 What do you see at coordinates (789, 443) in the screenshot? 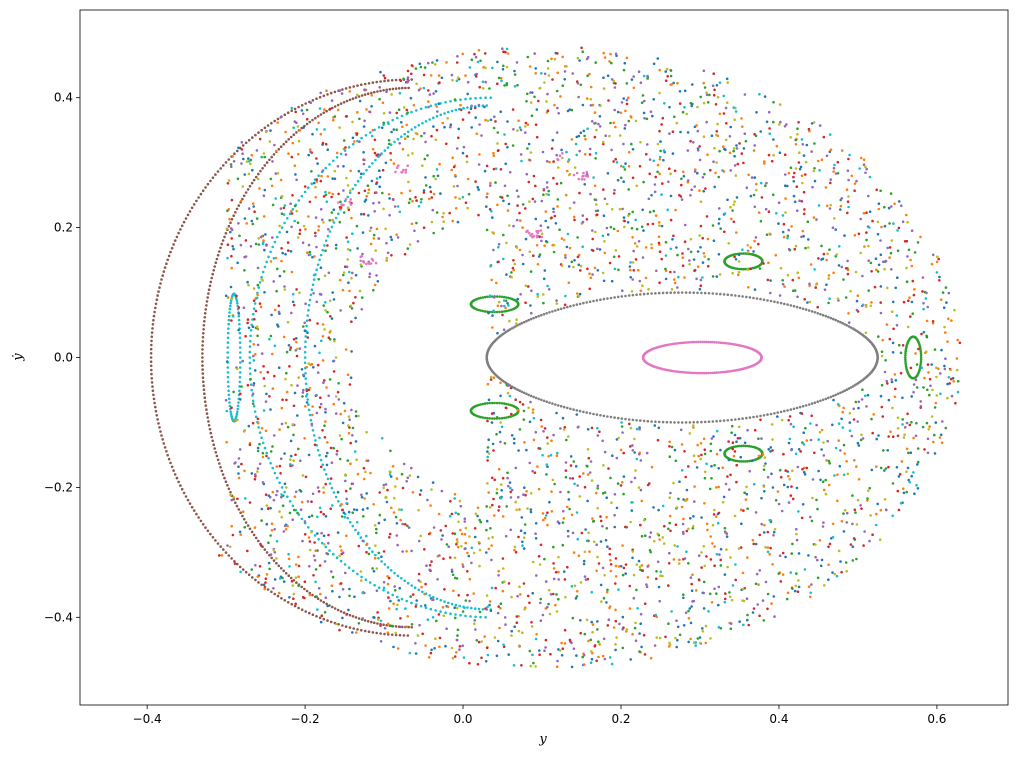
I see `scatter-point-1911` at bounding box center [789, 443].